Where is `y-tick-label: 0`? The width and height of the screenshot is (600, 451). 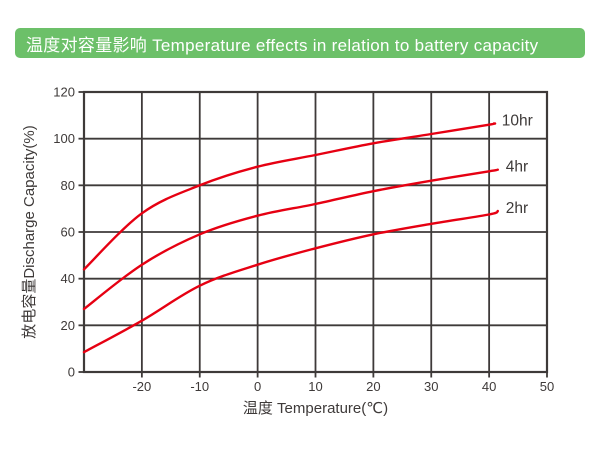 y-tick-label: 0 is located at coordinates (71, 372).